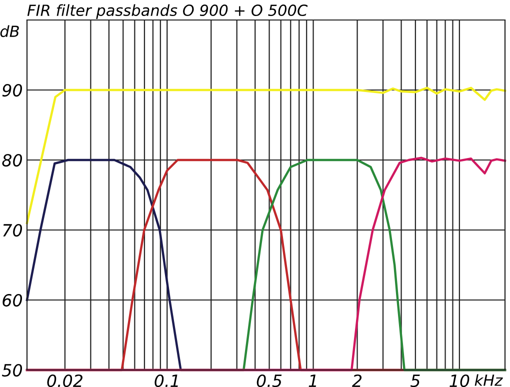  I want to click on y-tick-label: 50, so click(12, 370).